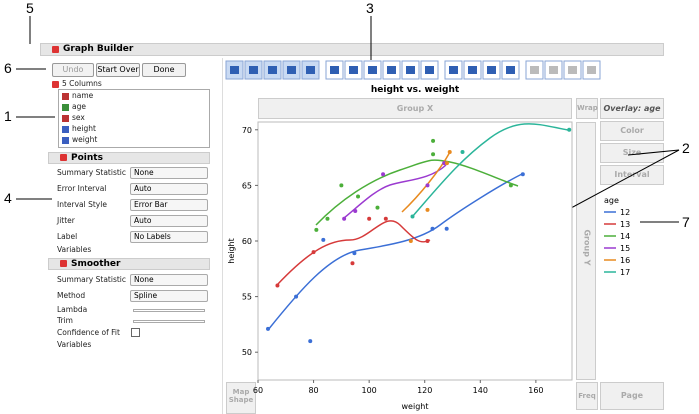 The height and width of the screenshot is (414, 699). I want to click on column-item: sex, so click(78, 117).